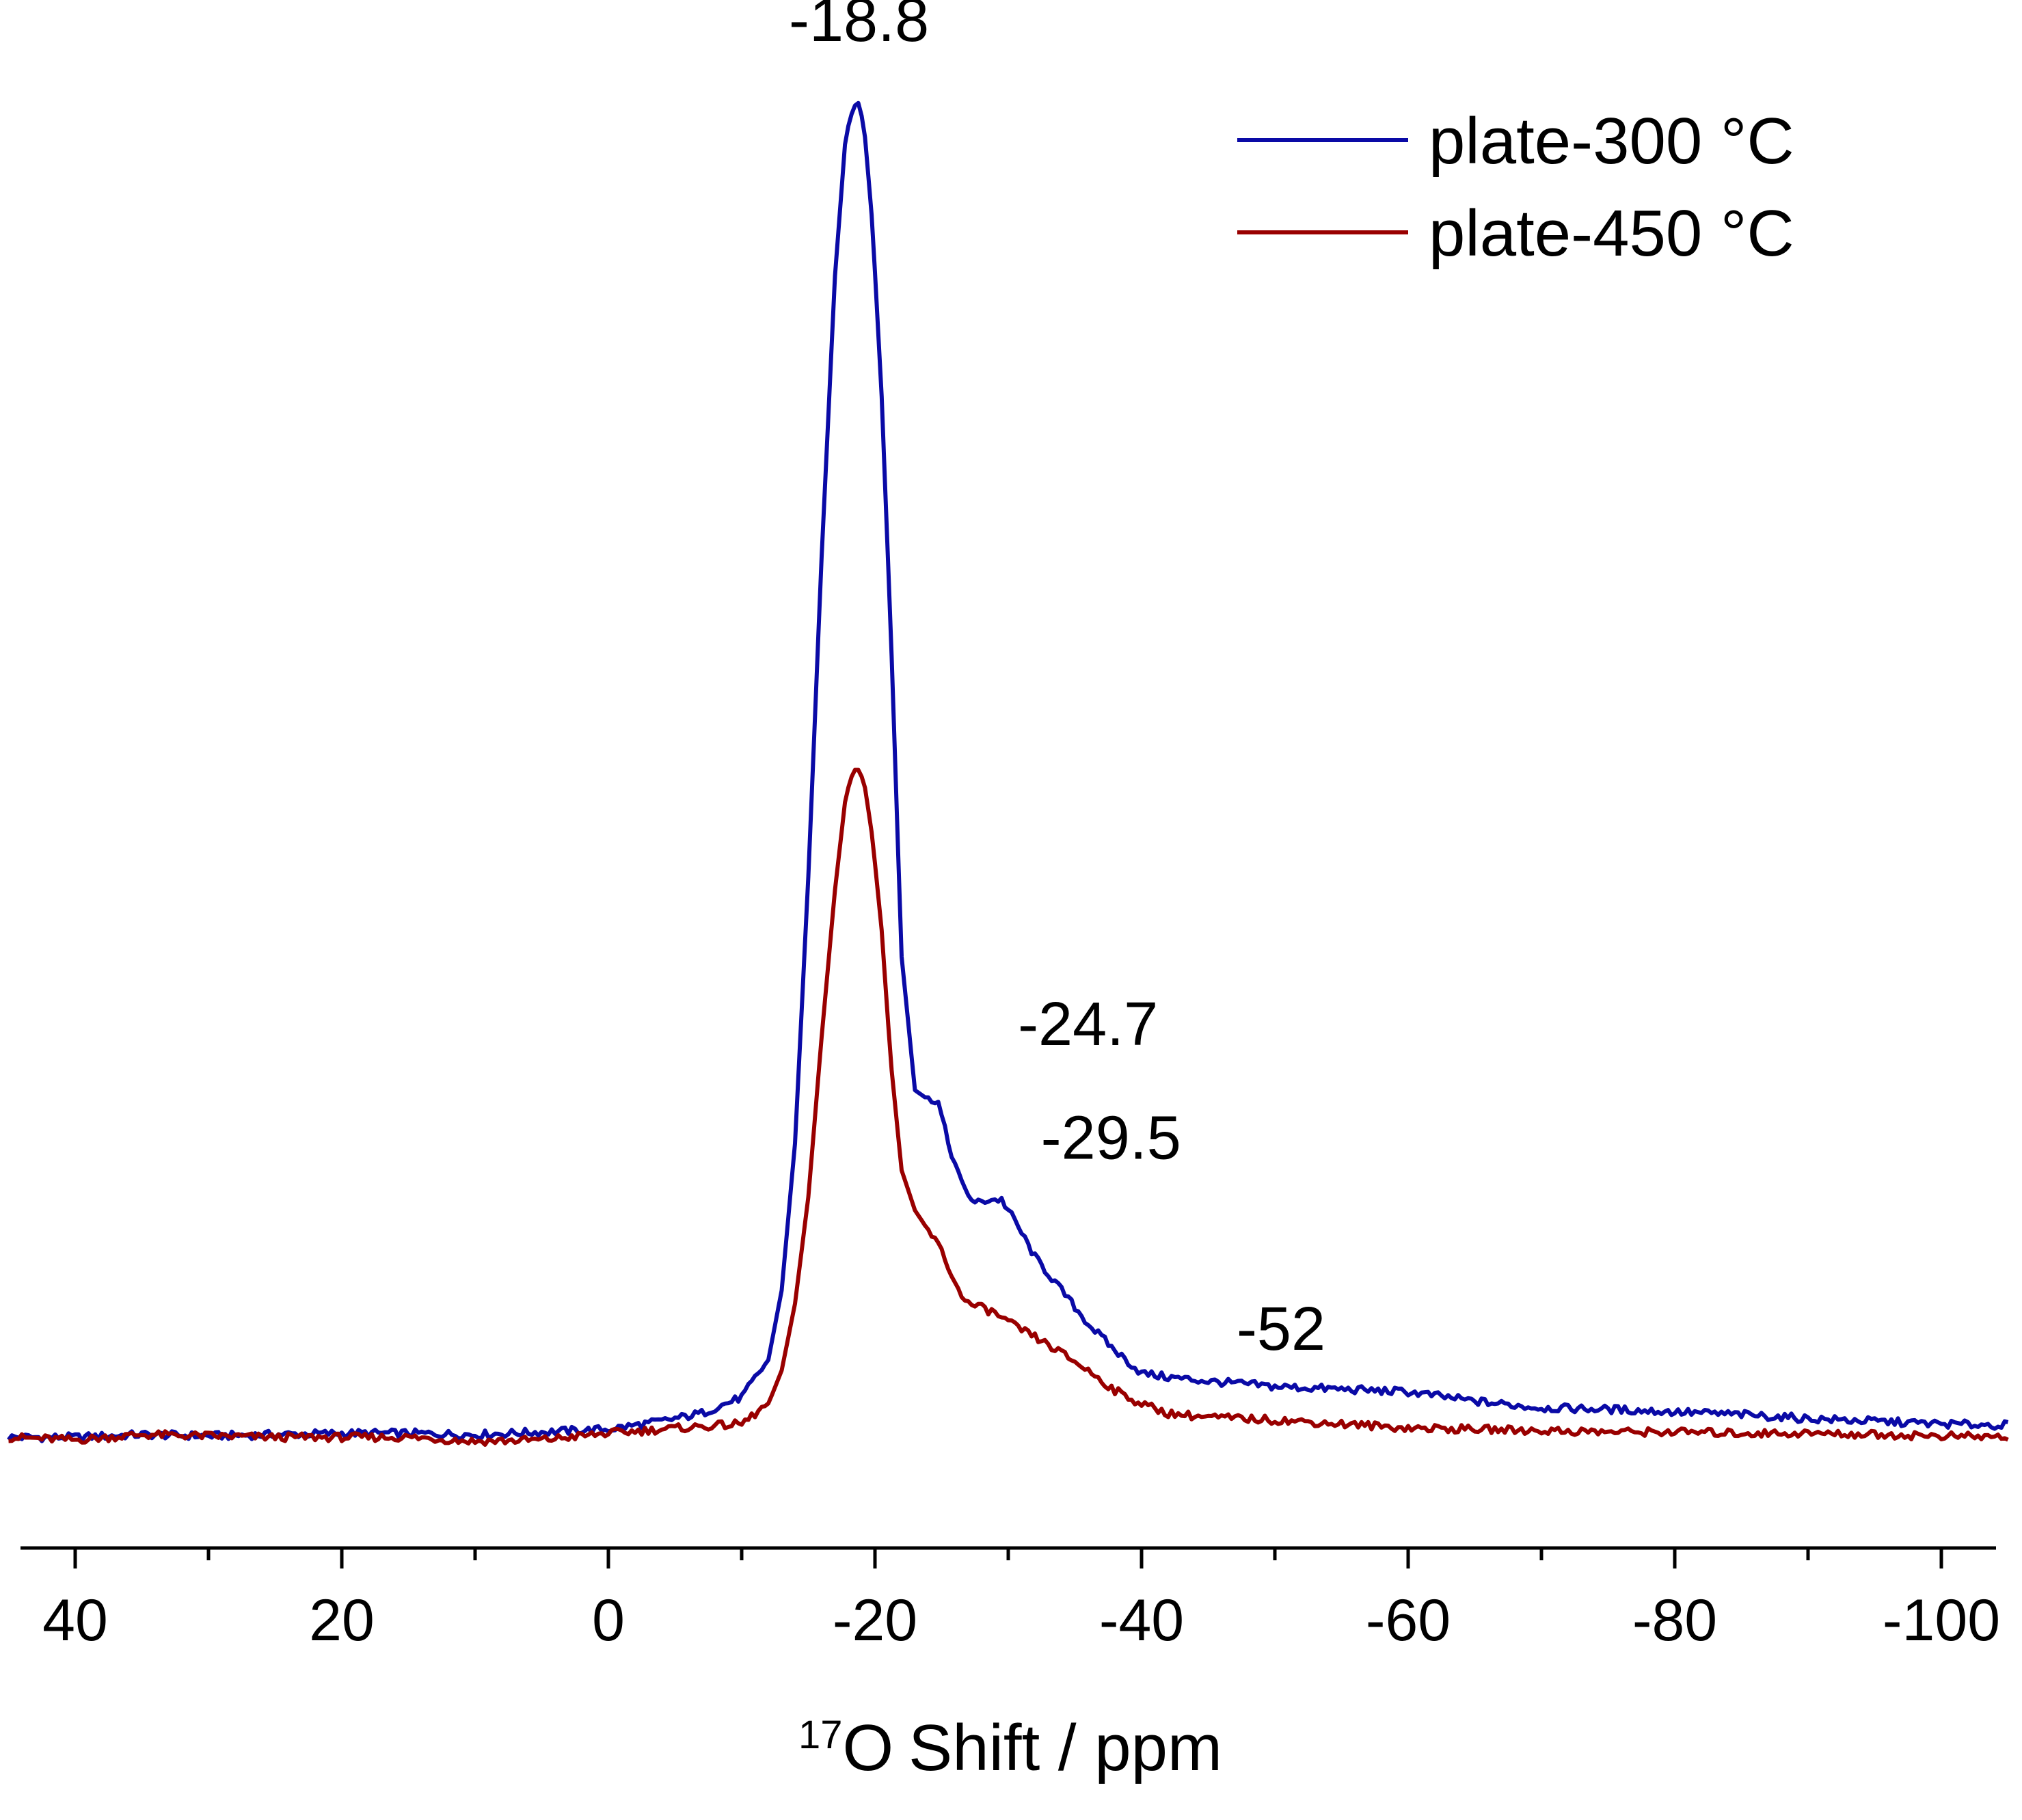 This screenshot has height=1820, width=2022. What do you see at coordinates (859, 27) in the screenshot?
I see `peak-label: -18.8` at bounding box center [859, 27].